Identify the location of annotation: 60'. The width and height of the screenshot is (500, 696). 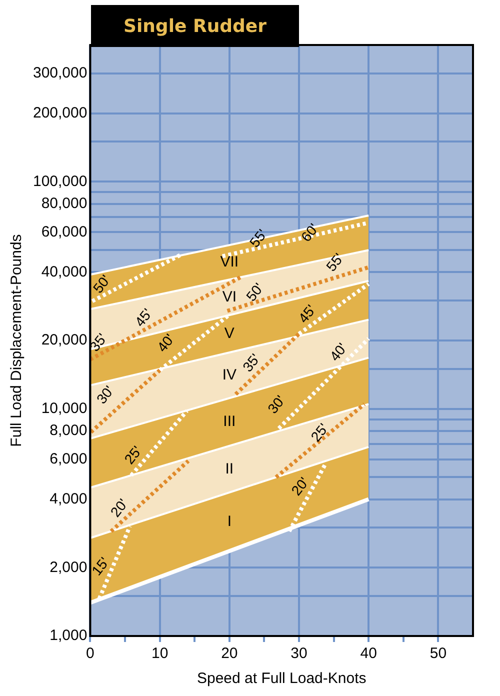
(310, 232).